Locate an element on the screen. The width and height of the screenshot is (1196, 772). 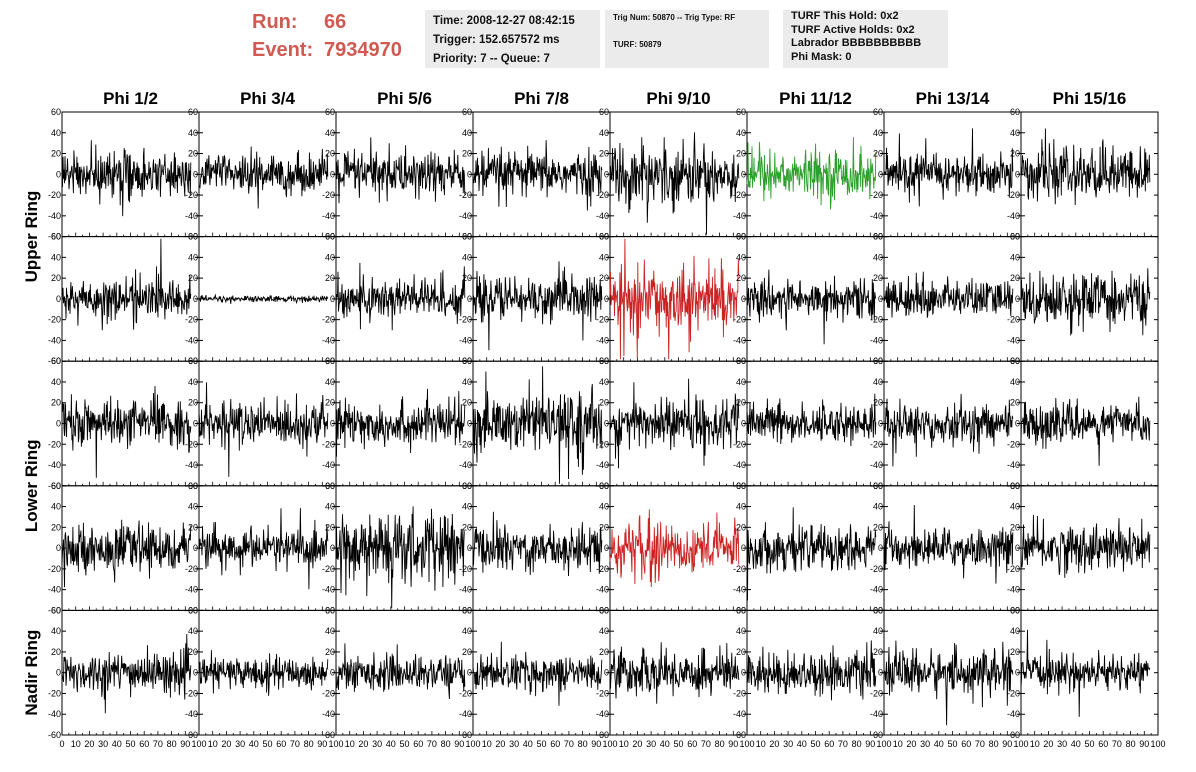
column-title: Phi 13/14 is located at coordinates (953, 98).